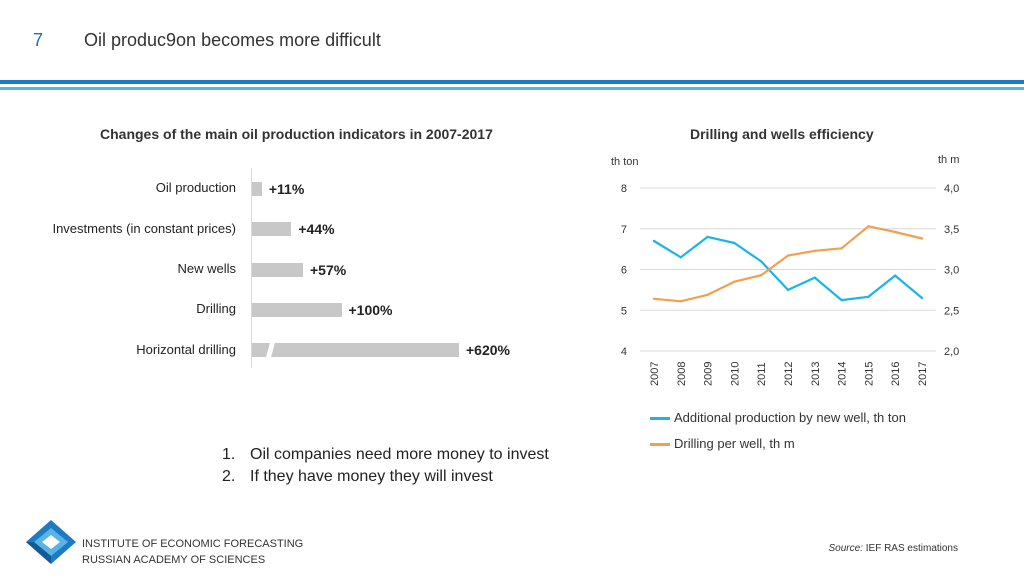 The height and width of the screenshot is (576, 1024). What do you see at coordinates (923, 374) in the screenshot?
I see `x-tick-label: 2017` at bounding box center [923, 374].